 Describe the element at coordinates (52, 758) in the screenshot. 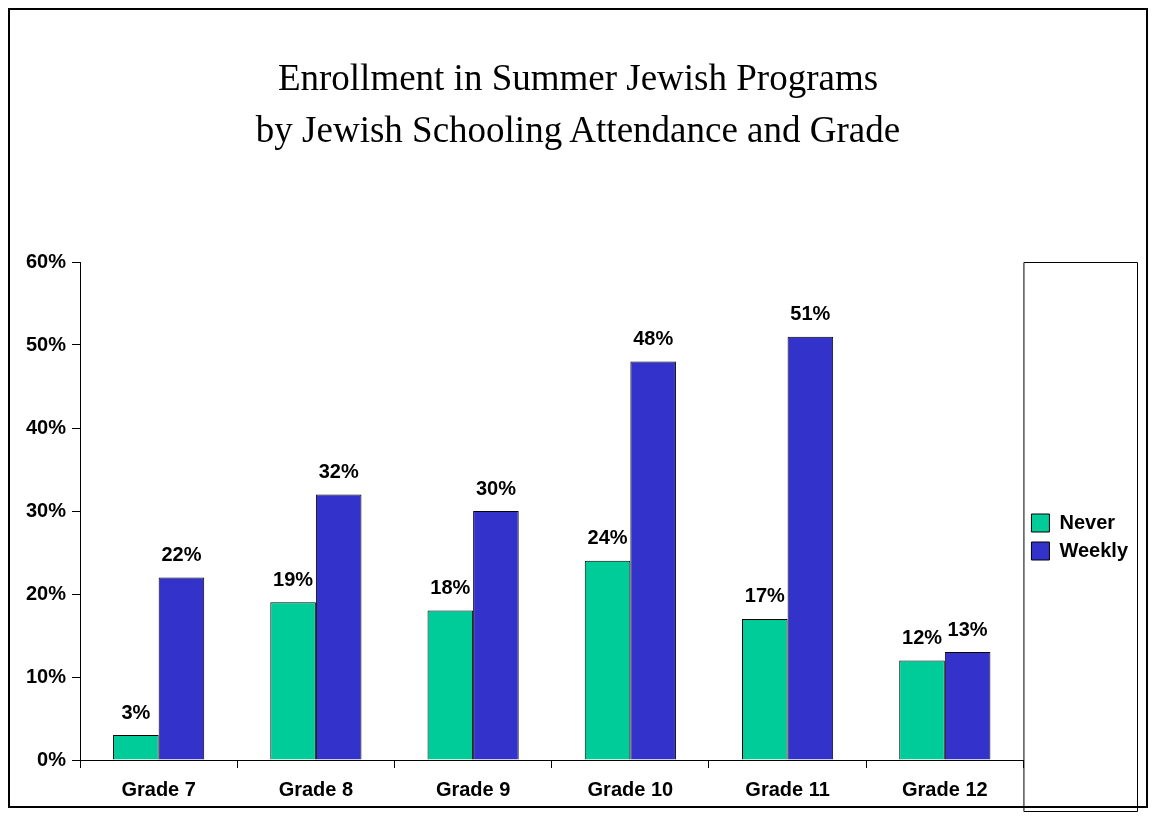

I see `y-tick-label: 0%` at that location.